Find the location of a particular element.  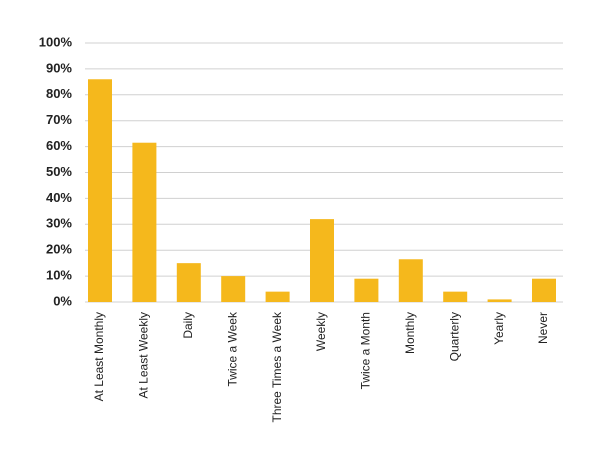

y-tick-label: 90% is located at coordinates (59, 67).